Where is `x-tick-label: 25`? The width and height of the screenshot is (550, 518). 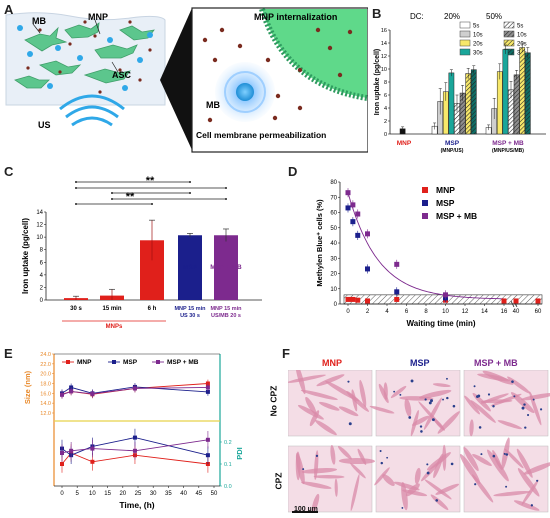 x-tick-label: 25 is located at coordinates (138, 494).